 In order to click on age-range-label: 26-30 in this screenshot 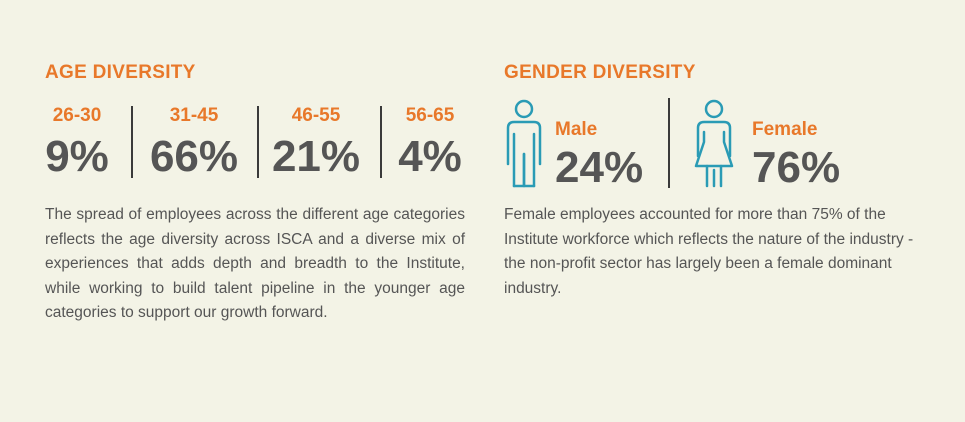, I will do `click(77, 115)`.